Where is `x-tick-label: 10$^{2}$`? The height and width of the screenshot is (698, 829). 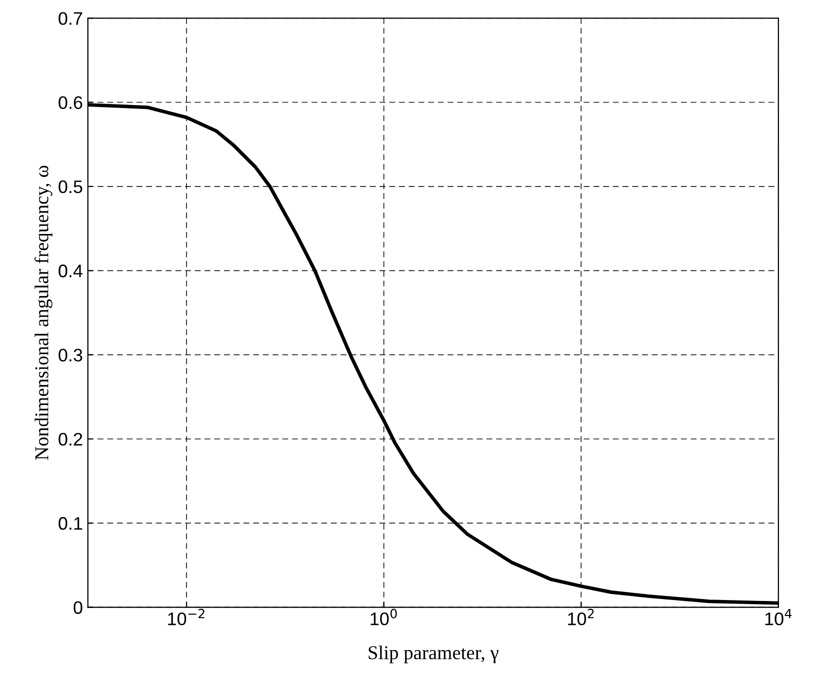
x-tick-label: 10$^{2}$ is located at coordinates (581, 617).